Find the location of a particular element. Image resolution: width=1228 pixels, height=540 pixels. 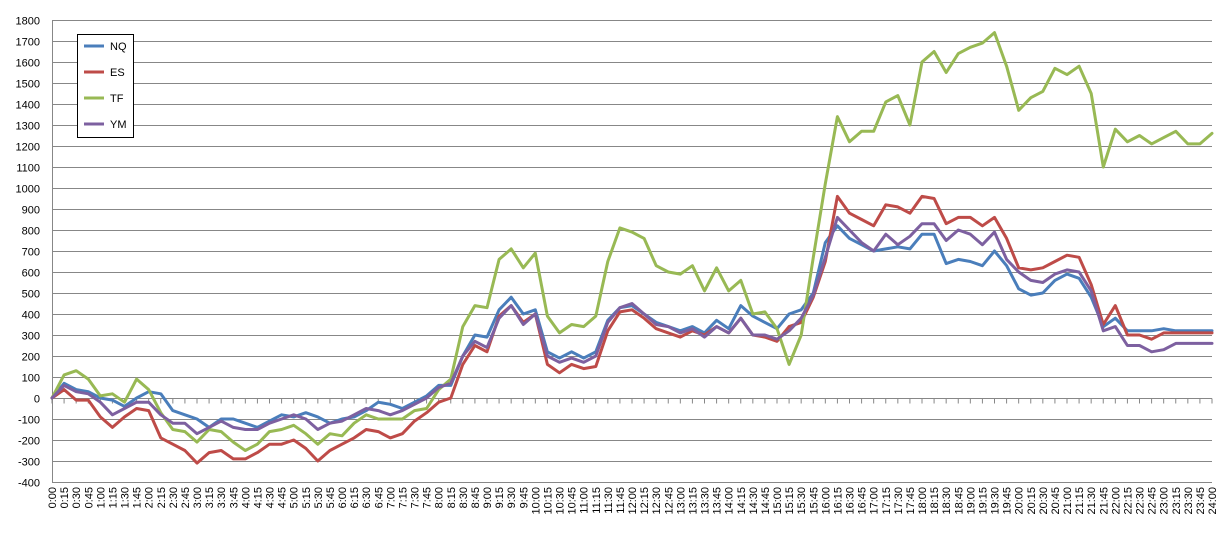

x-tick-label: 16:15 is located at coordinates (838, 501).